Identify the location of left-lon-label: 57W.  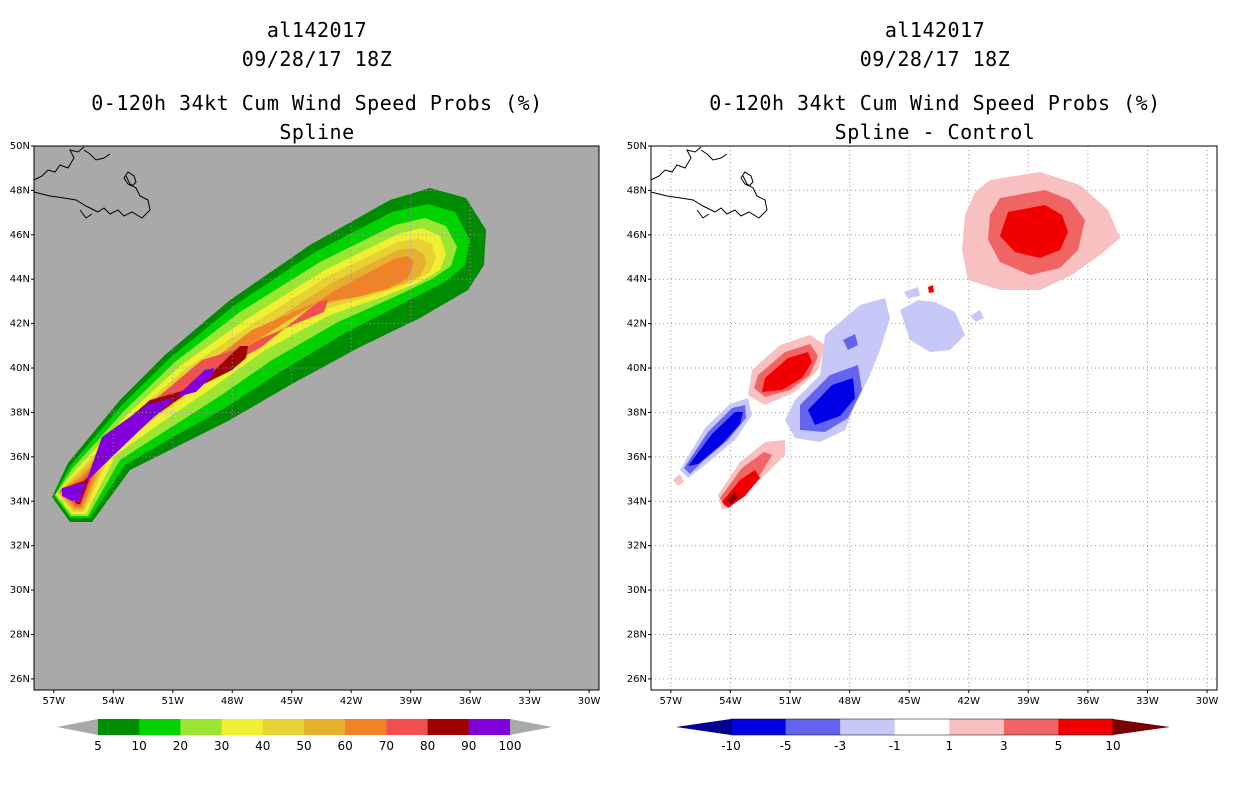
(54, 701).